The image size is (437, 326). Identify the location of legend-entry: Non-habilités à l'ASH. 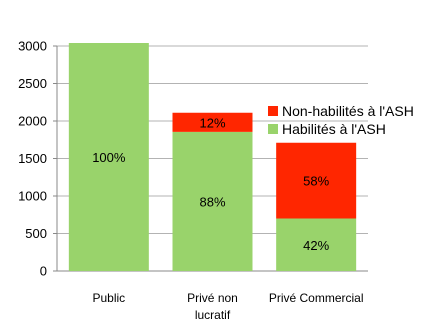
(348, 111).